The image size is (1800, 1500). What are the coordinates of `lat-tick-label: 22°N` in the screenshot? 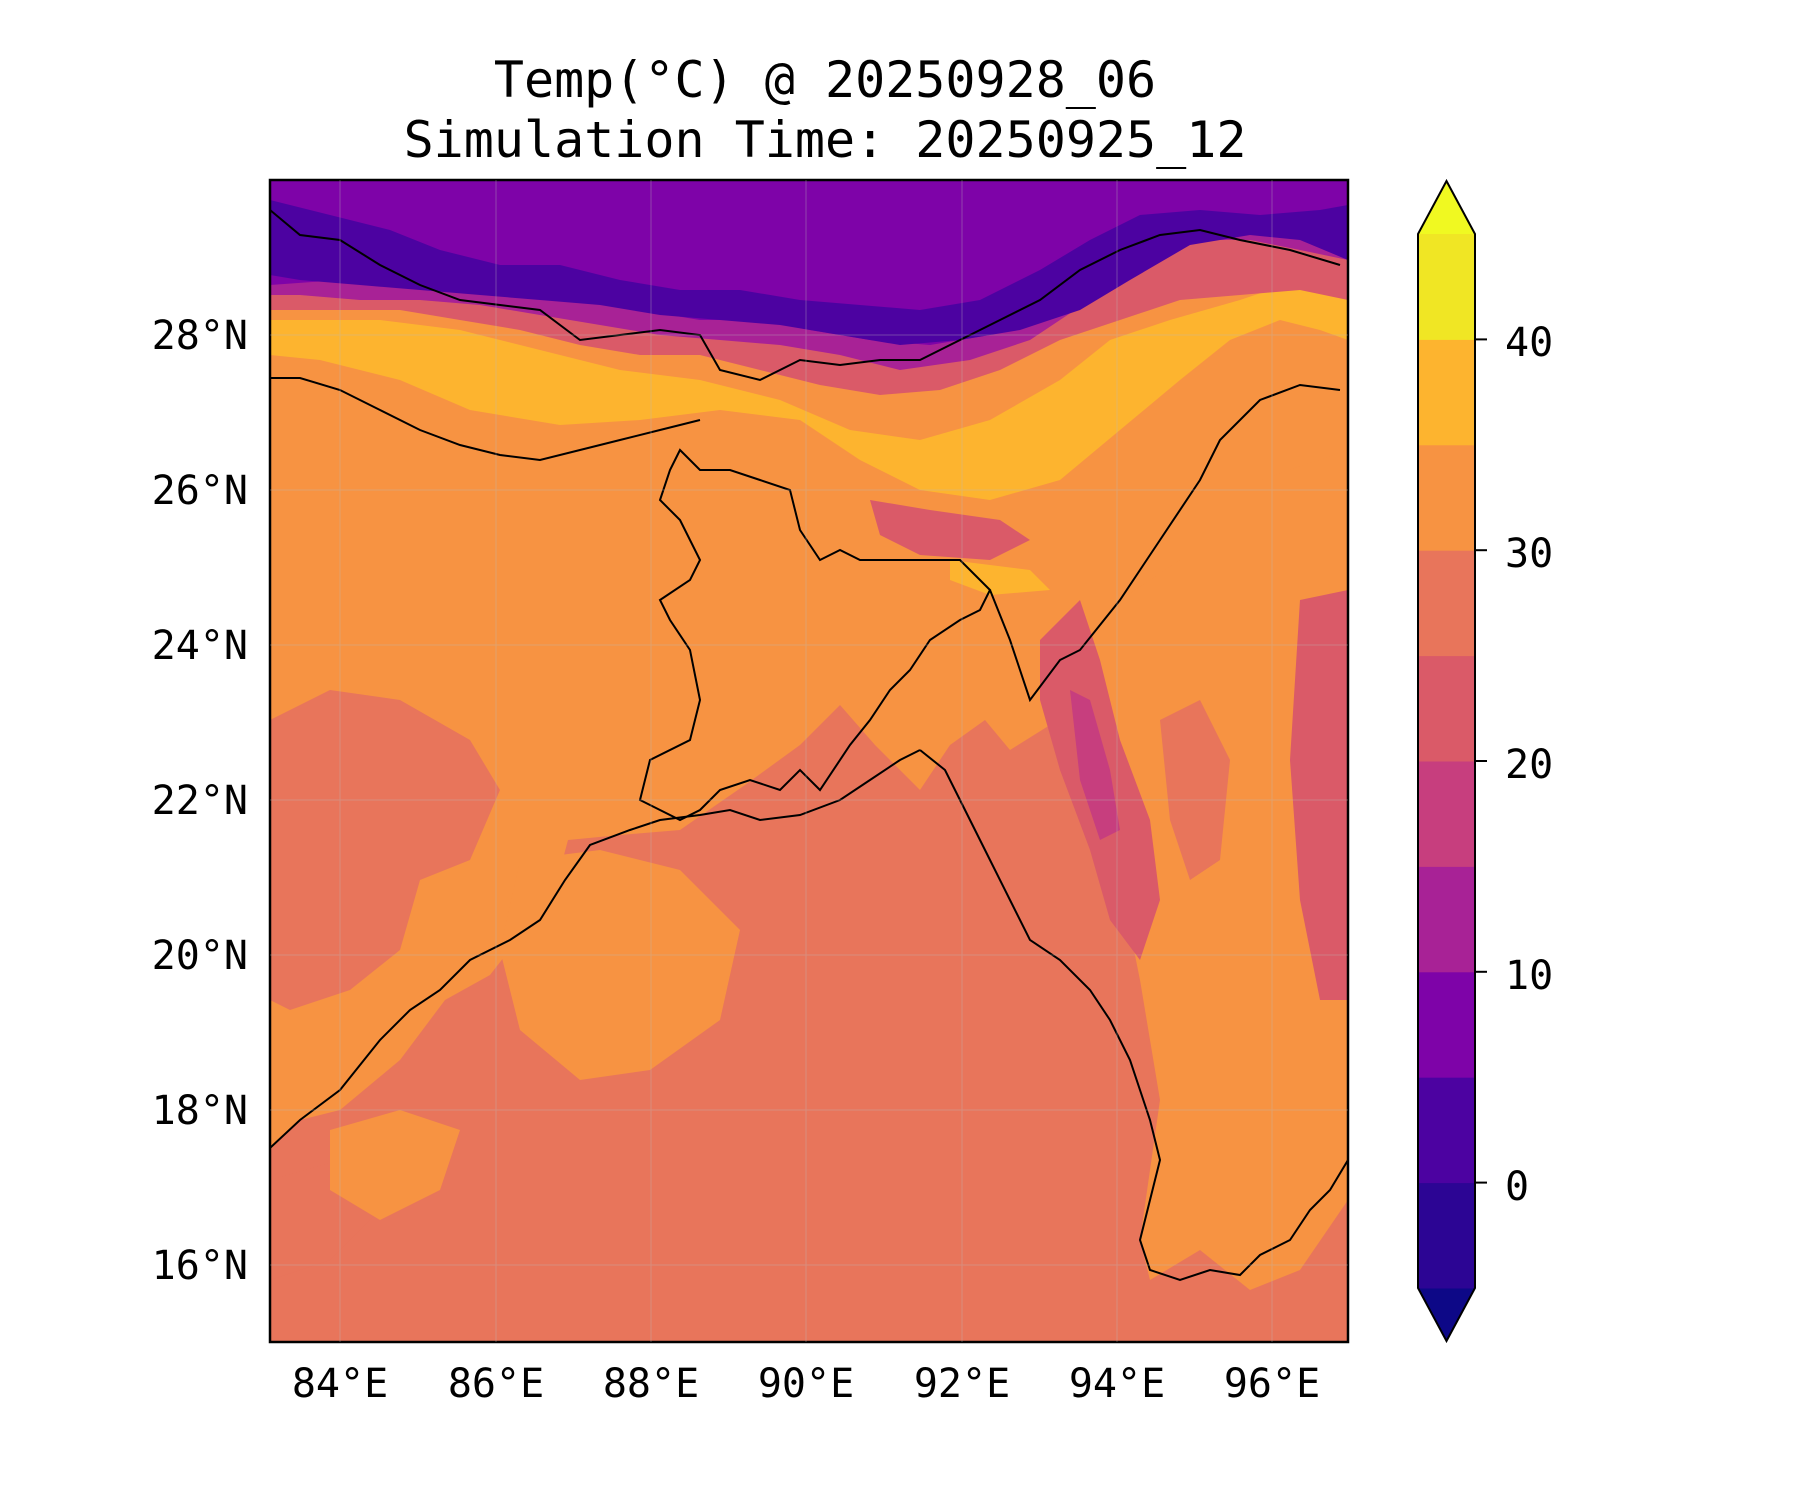 It's located at (200, 801).